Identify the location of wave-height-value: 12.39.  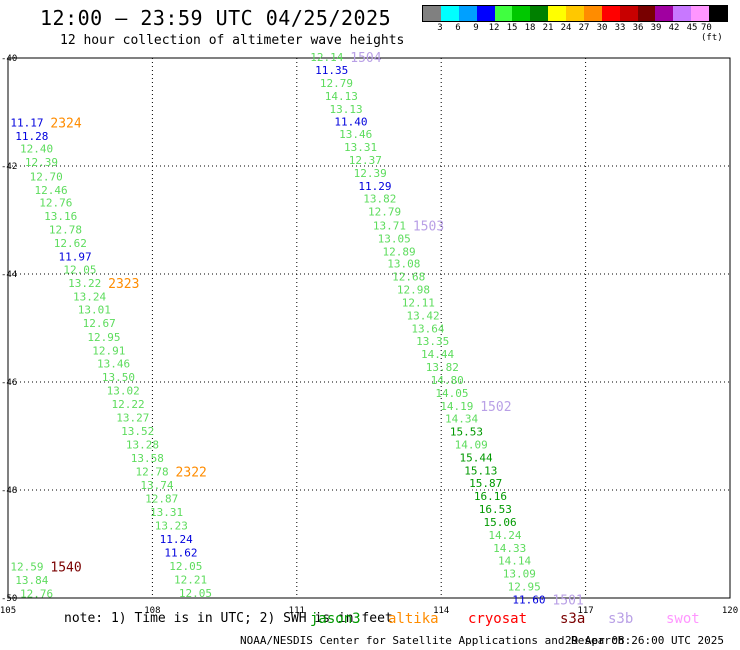
(370, 173).